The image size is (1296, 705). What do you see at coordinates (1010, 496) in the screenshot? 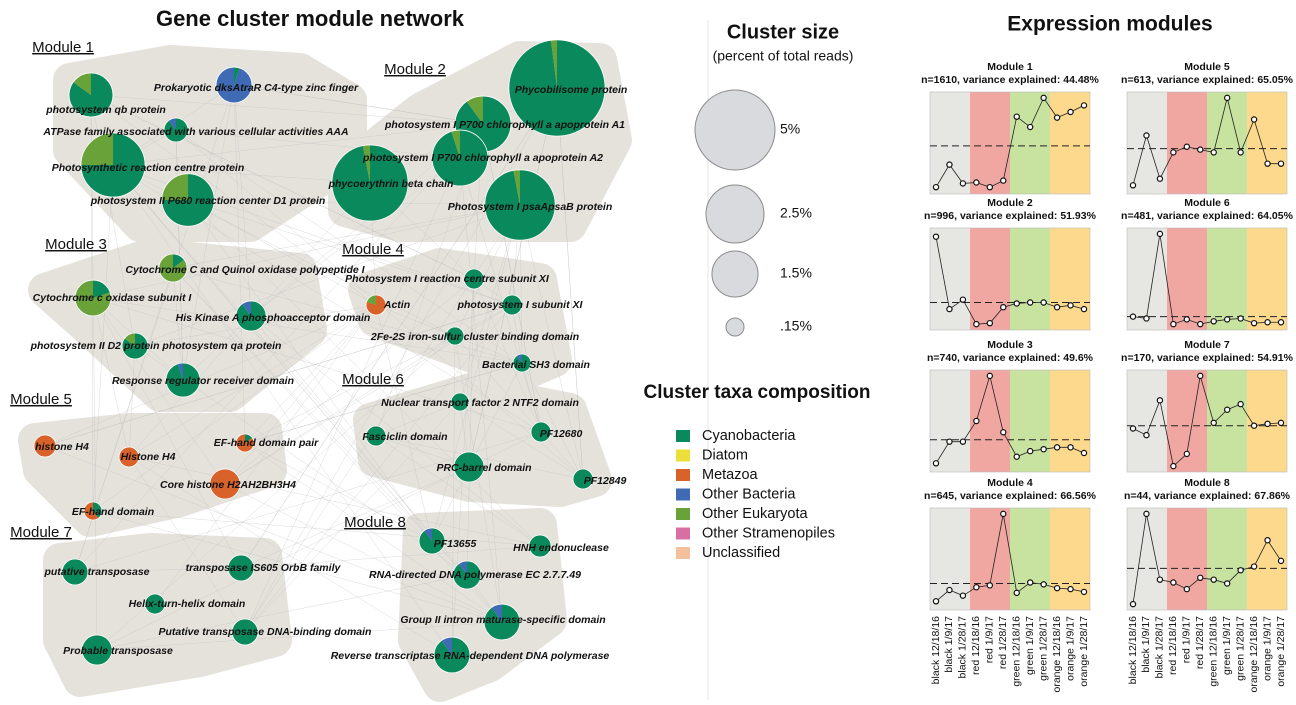
I see `chart-subtitle: n=645, variance explained: 66.56%` at bounding box center [1010, 496].